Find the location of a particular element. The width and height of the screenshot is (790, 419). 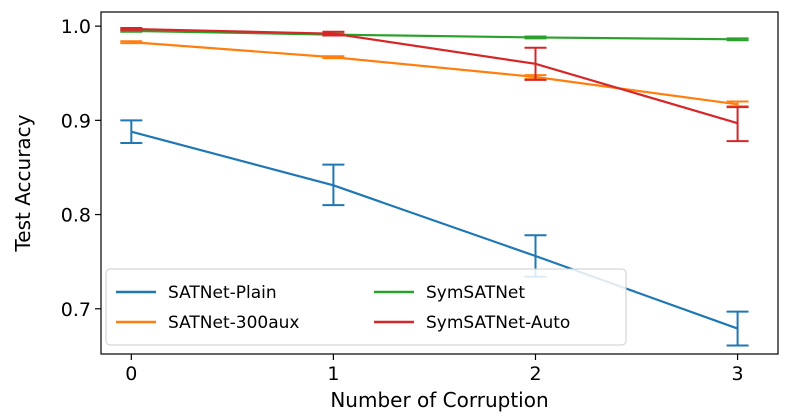

legend-label: SATNet-300aux is located at coordinates (233, 323).